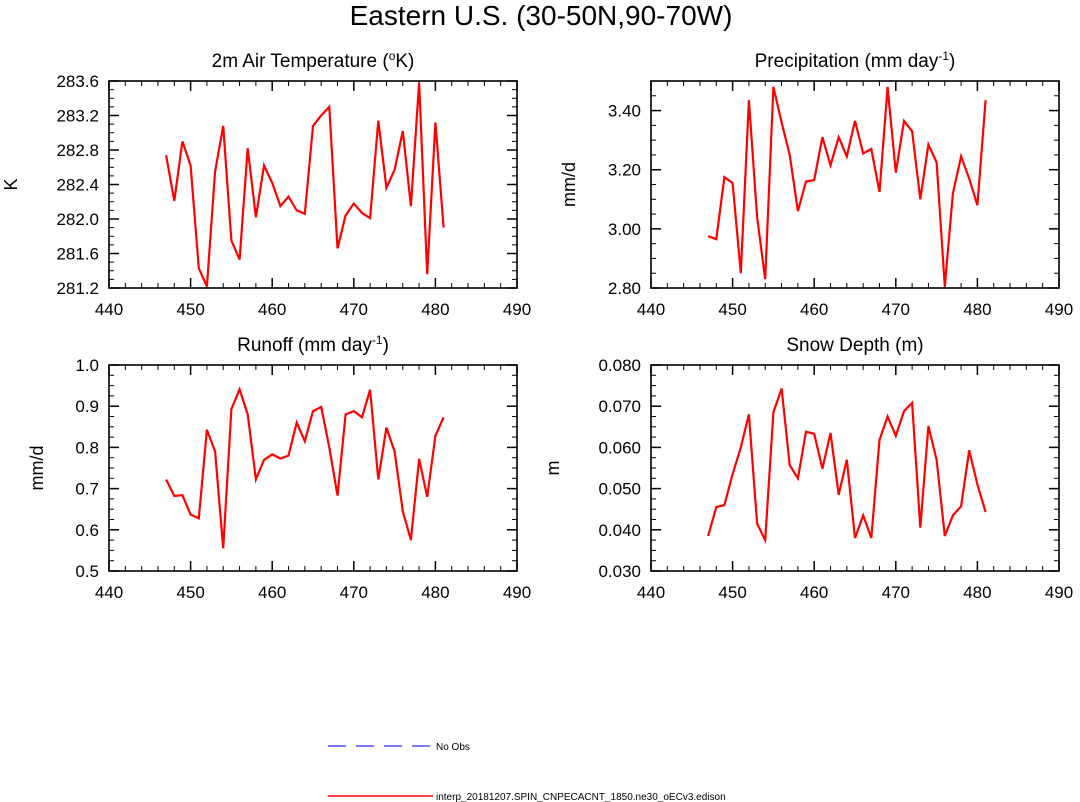 The height and width of the screenshot is (802, 1080). Describe the element at coordinates (77, 288) in the screenshot. I see `y-tick-label: 281.2` at that location.